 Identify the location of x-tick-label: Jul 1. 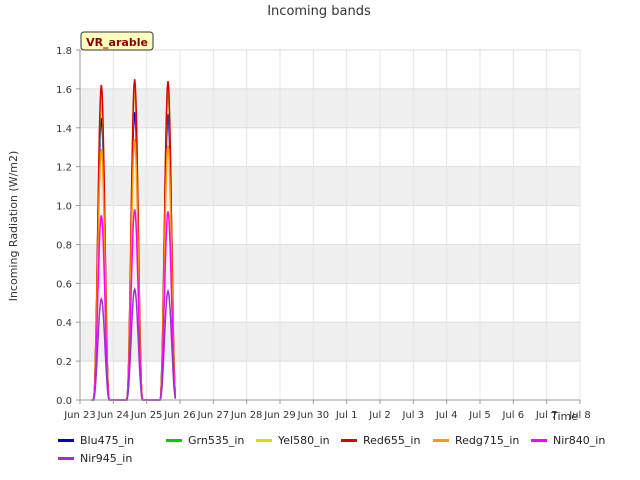
(346, 415).